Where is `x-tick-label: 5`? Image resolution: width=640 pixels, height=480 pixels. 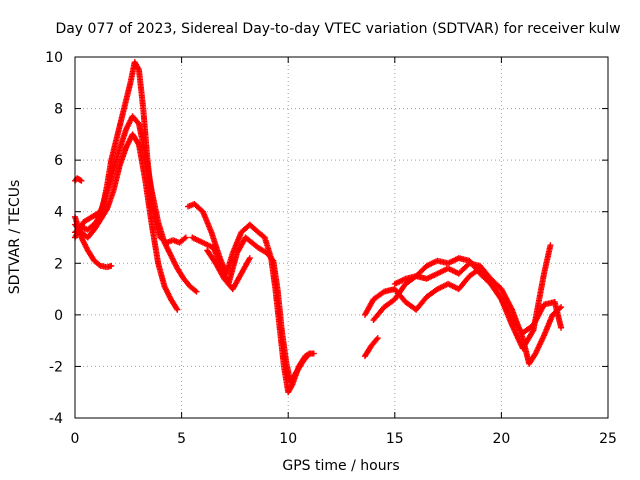
x-tick-label: 5 is located at coordinates (181, 439).